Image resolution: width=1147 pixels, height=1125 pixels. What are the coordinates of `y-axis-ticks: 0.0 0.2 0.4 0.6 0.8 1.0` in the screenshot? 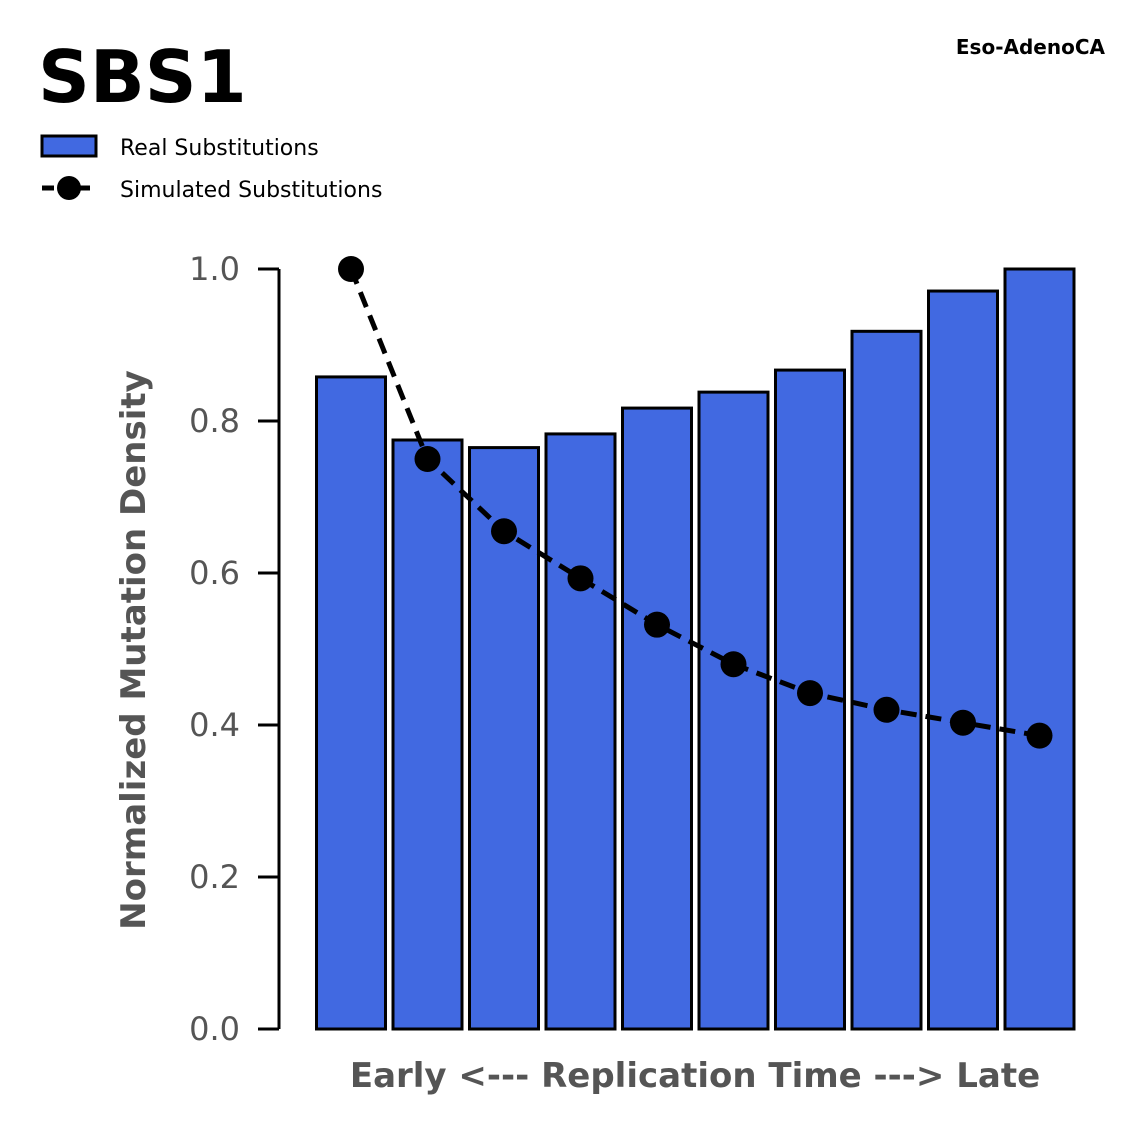 It's located at (234, 649).